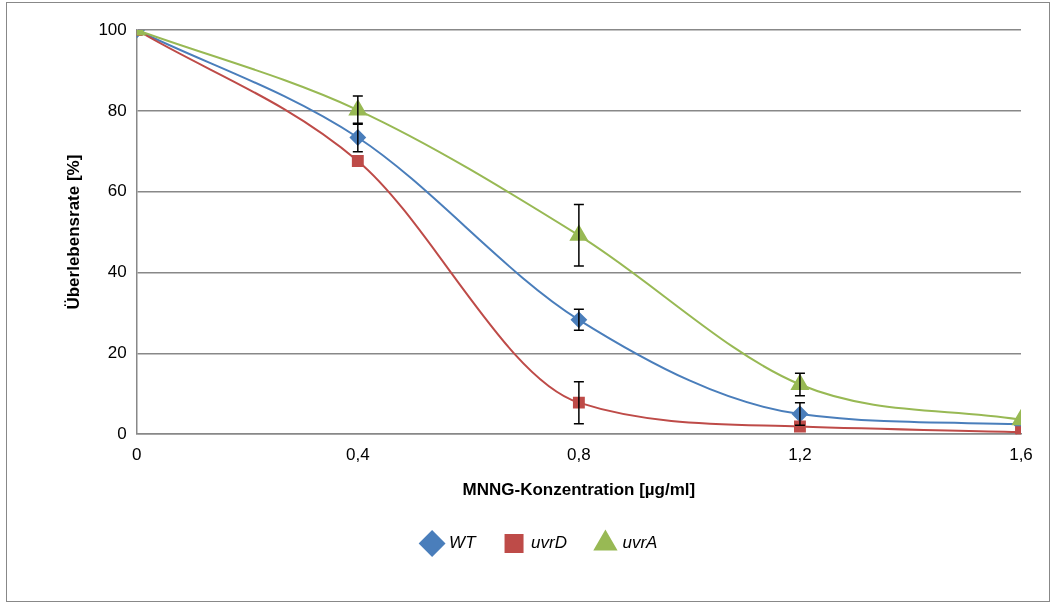  Describe the element at coordinates (357, 161) in the screenshot. I see `point` at that location.